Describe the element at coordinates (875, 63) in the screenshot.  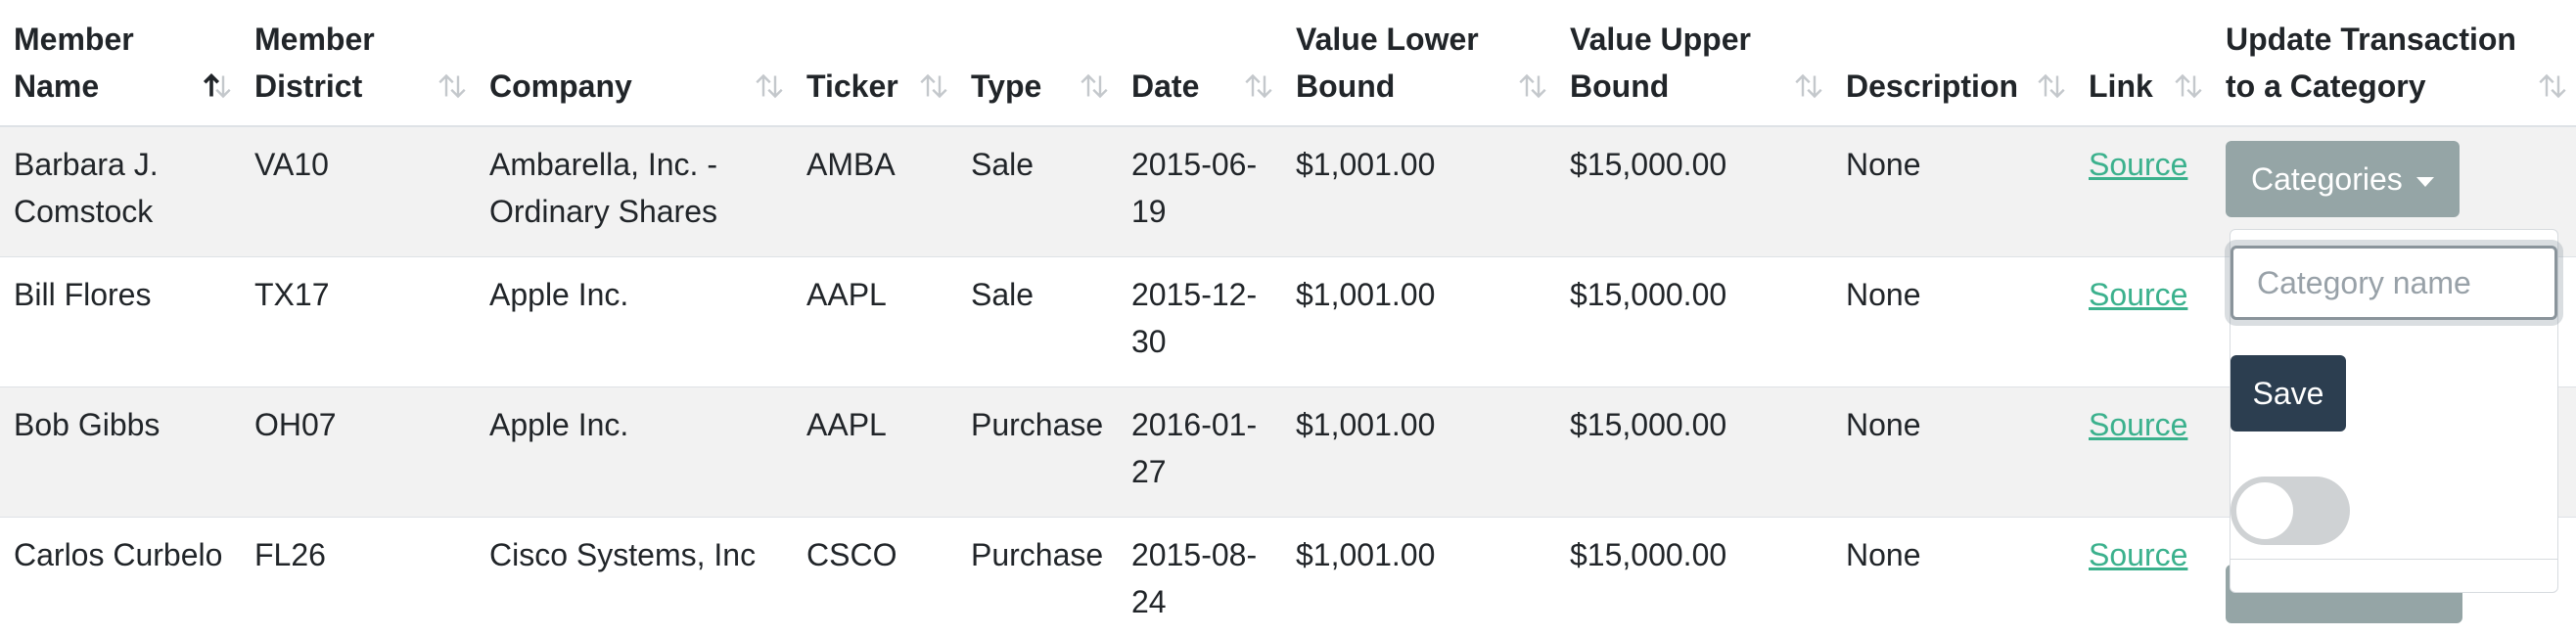
I see `column-header-ticker: Ticker` at that location.